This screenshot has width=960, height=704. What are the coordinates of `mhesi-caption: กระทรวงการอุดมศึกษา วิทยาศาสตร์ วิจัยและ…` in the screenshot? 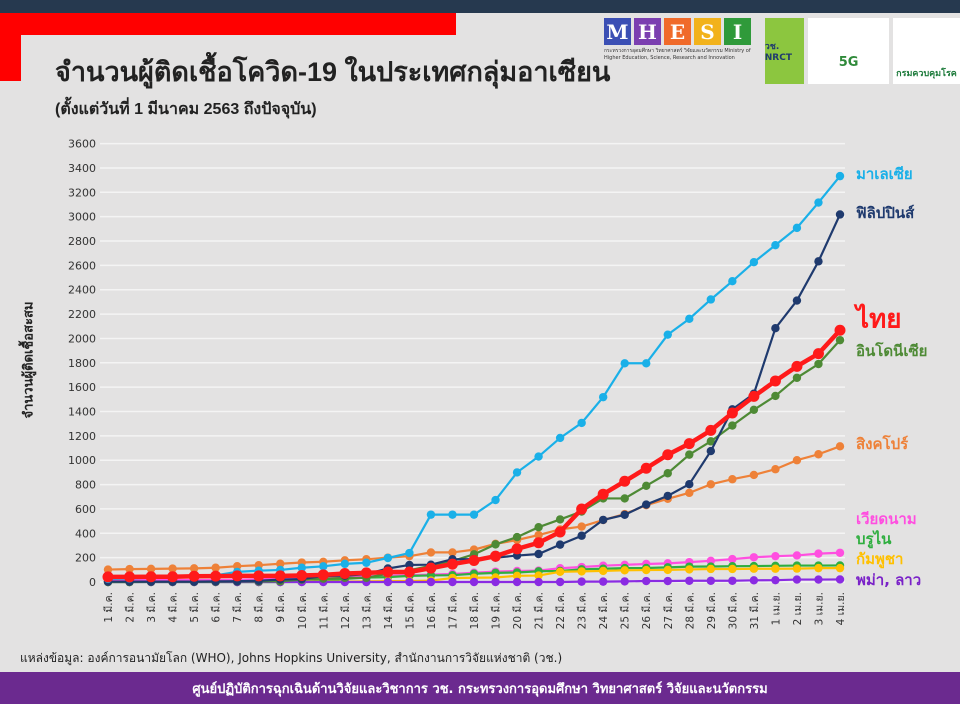 It's located at (677, 54).